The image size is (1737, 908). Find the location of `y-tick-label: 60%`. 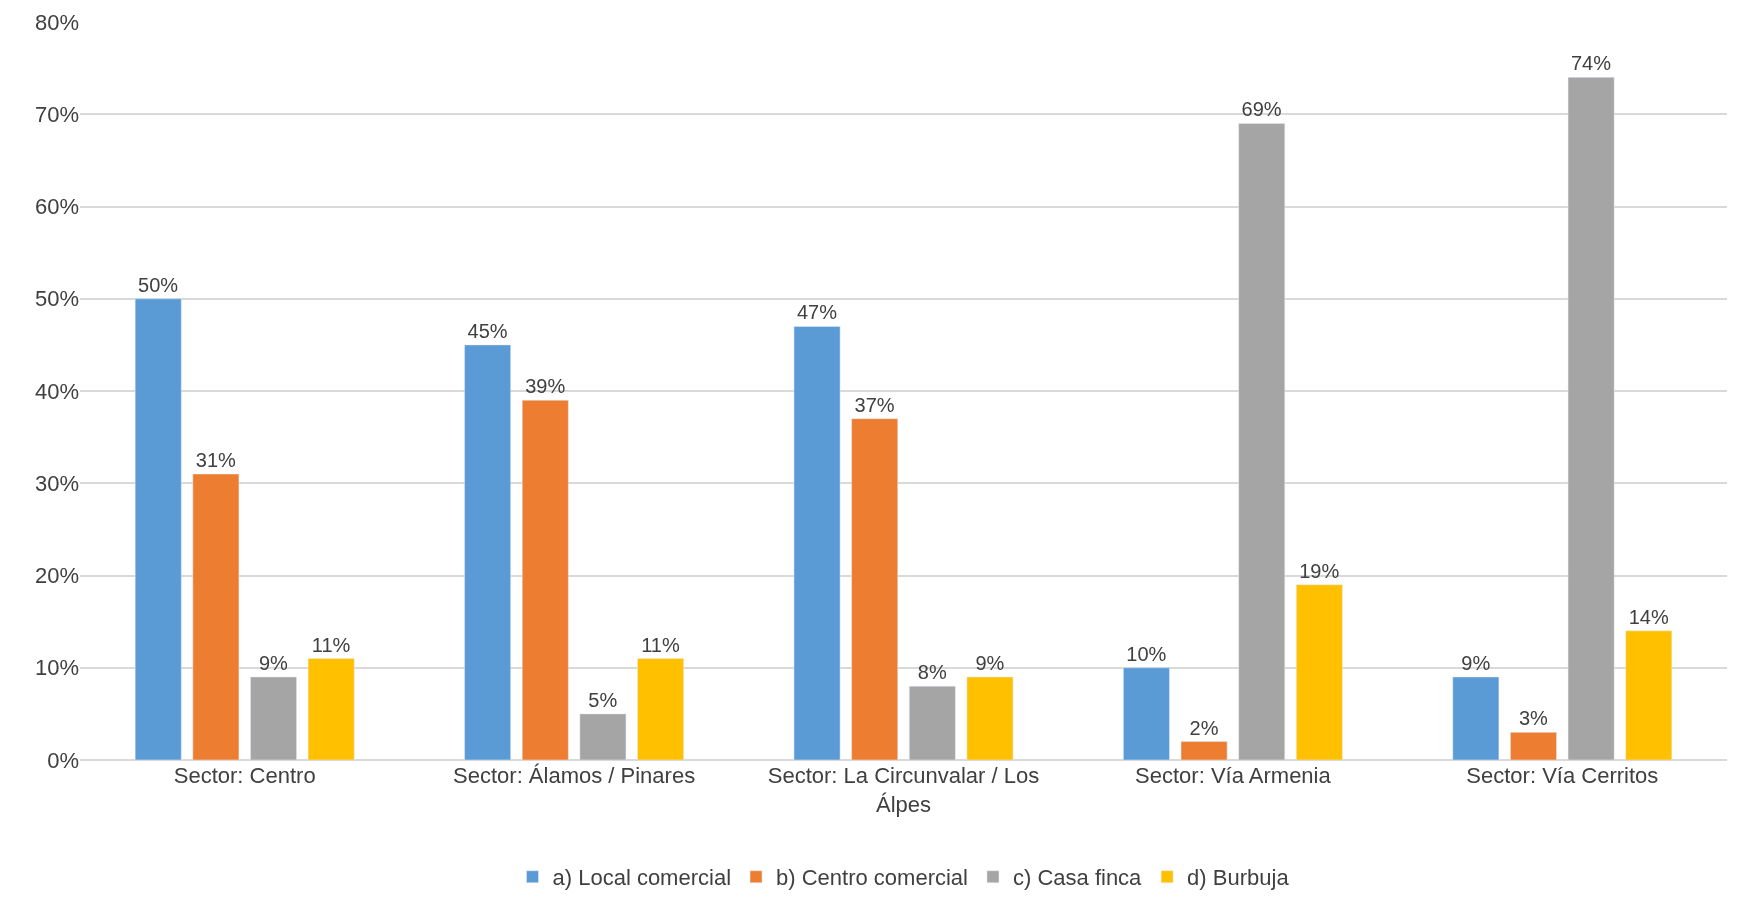

y-tick-label: 60% is located at coordinates (56, 207).